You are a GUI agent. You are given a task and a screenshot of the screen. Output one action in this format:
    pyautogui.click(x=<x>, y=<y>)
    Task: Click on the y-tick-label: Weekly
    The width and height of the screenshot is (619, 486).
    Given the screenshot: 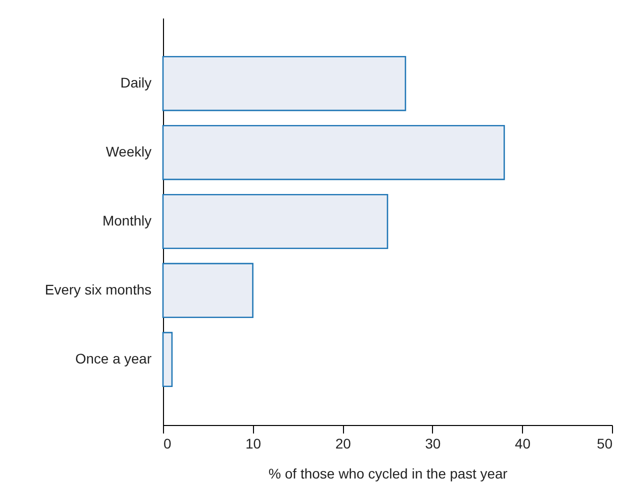 What is the action you would take?
    pyautogui.click(x=129, y=152)
    